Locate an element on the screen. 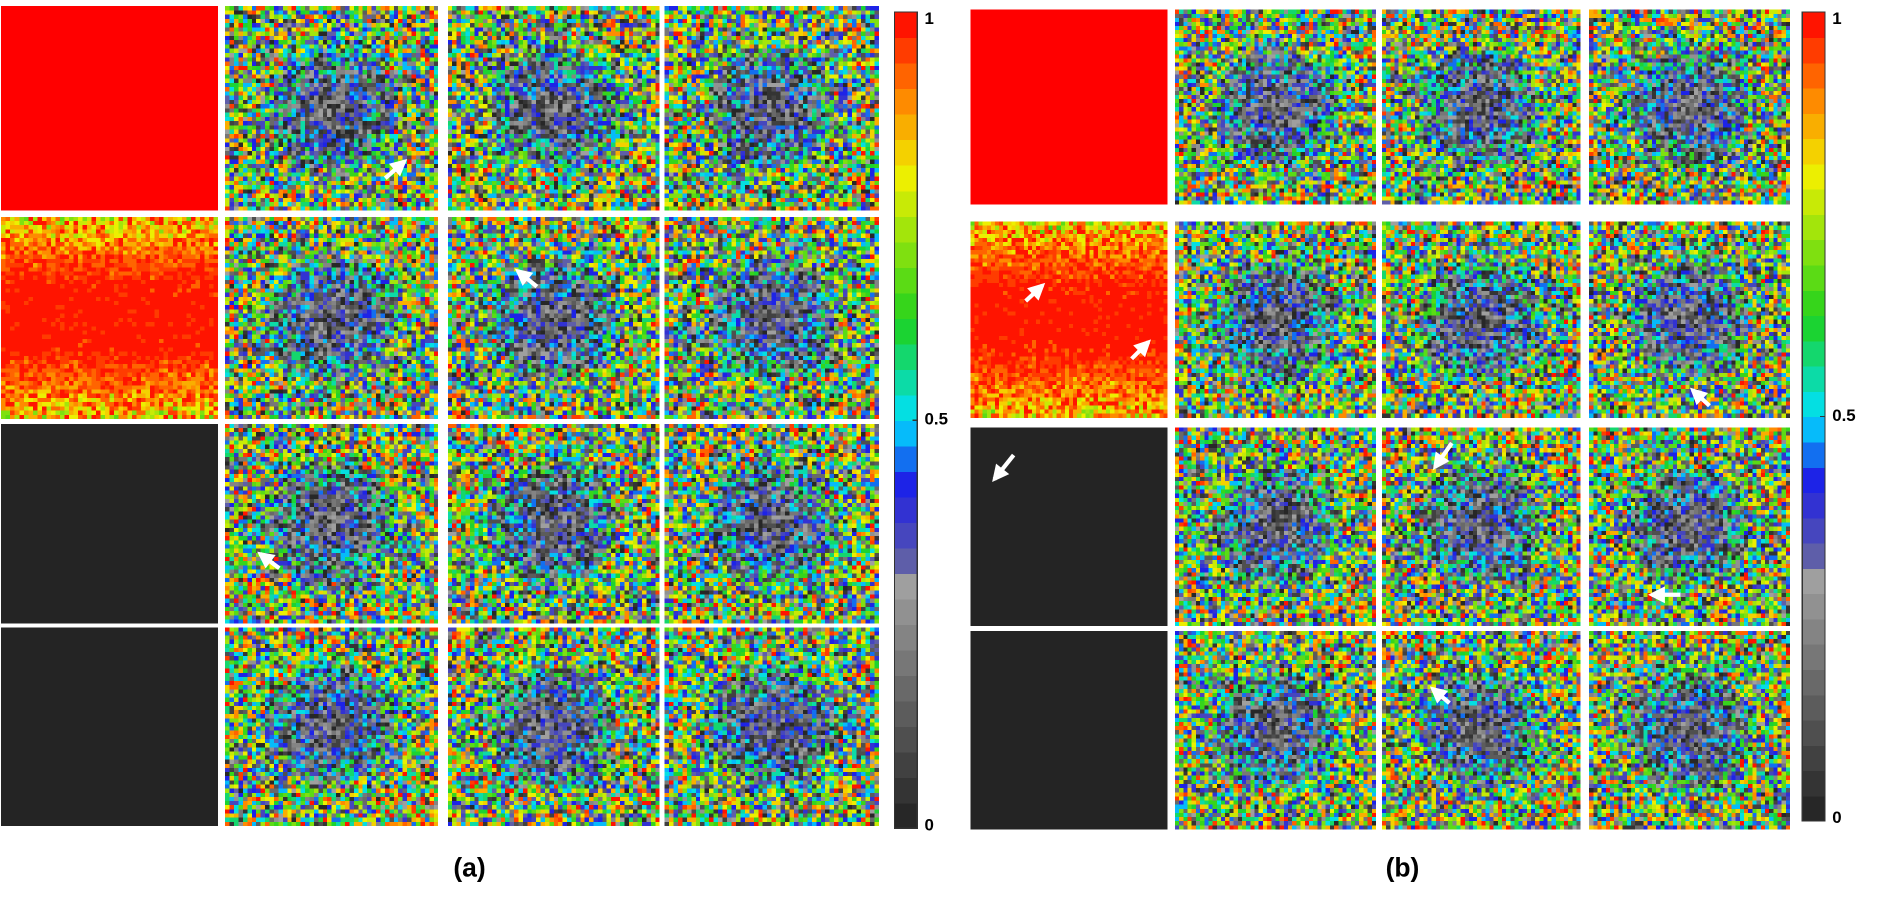 The image size is (1878, 897). tile-fill is located at coordinates (109, 108).